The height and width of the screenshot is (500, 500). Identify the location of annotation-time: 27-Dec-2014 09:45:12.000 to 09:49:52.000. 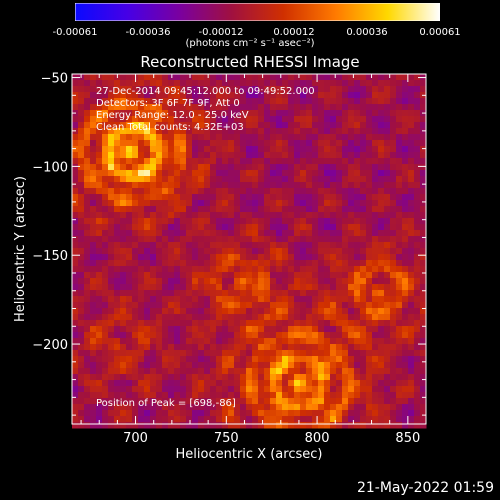
(205, 91).